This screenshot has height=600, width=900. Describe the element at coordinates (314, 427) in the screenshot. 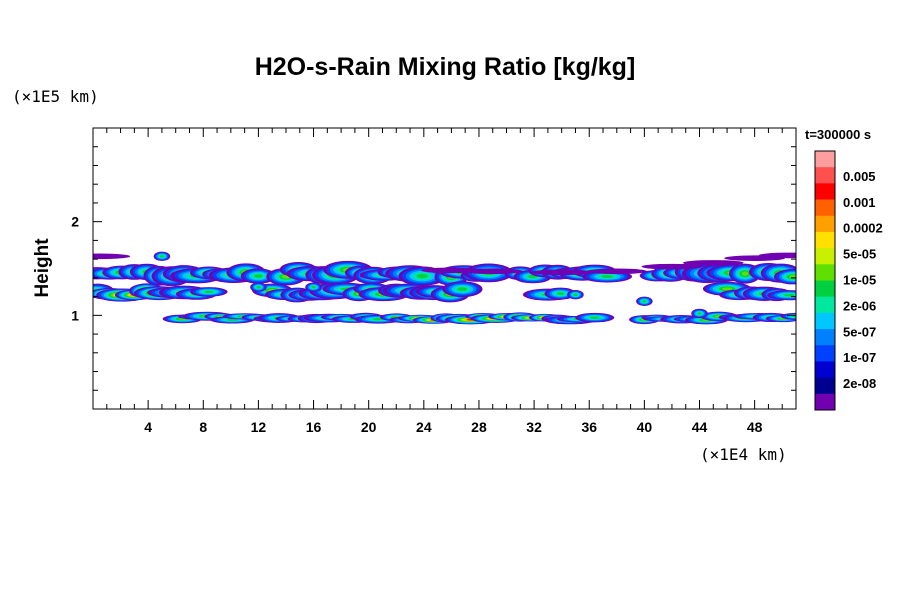

I see `x-tick-label: 16` at that location.